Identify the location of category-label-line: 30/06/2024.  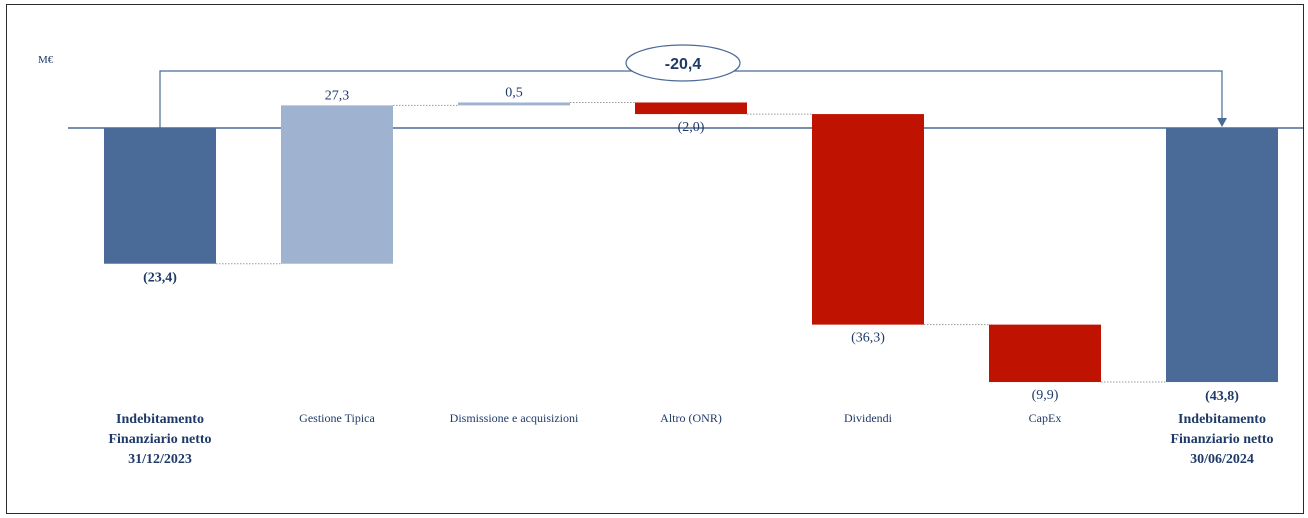
(1222, 459).